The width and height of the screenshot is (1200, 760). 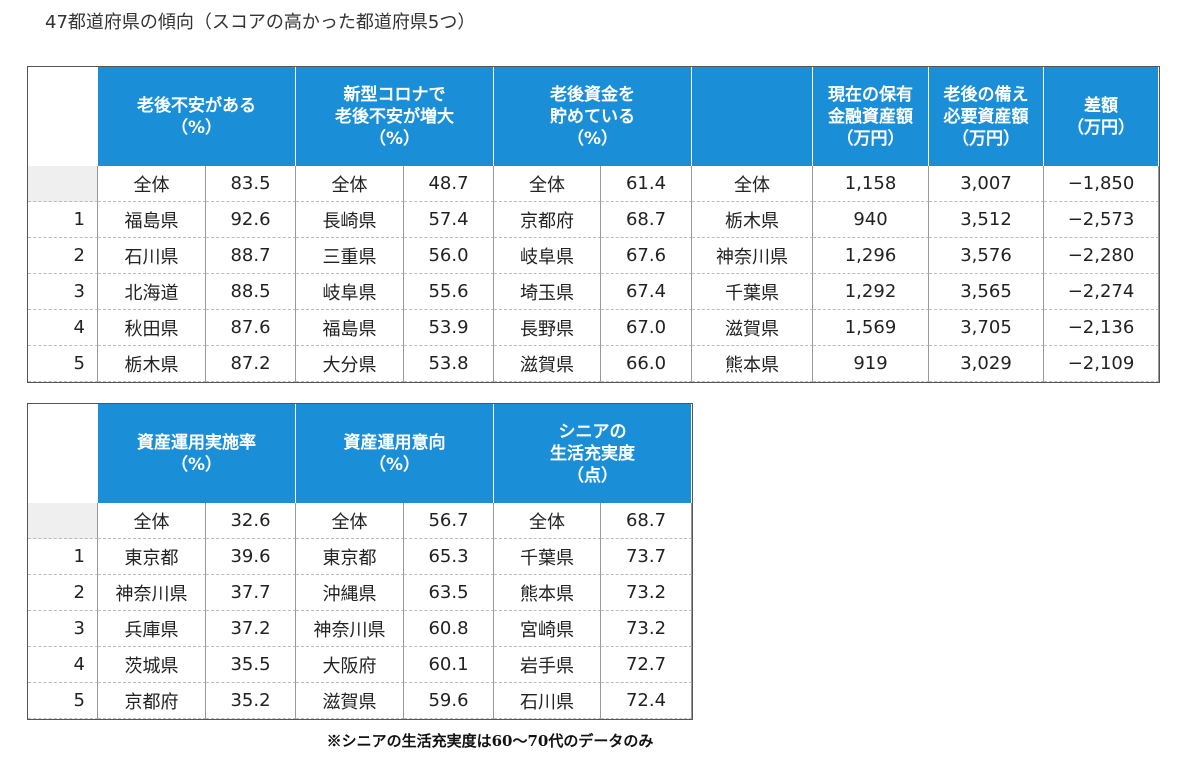 What do you see at coordinates (251, 256) in the screenshot?
I see `cell: 88.7` at bounding box center [251, 256].